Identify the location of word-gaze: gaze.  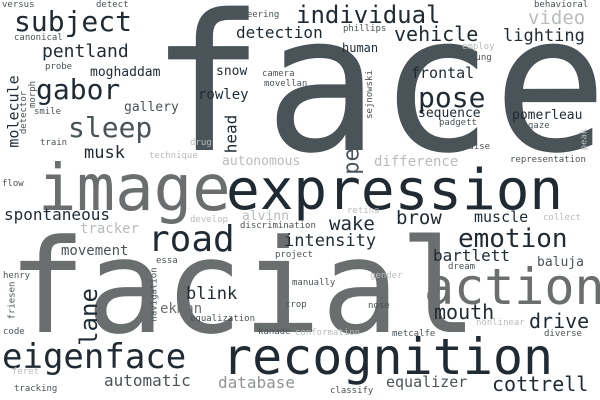
(539, 126).